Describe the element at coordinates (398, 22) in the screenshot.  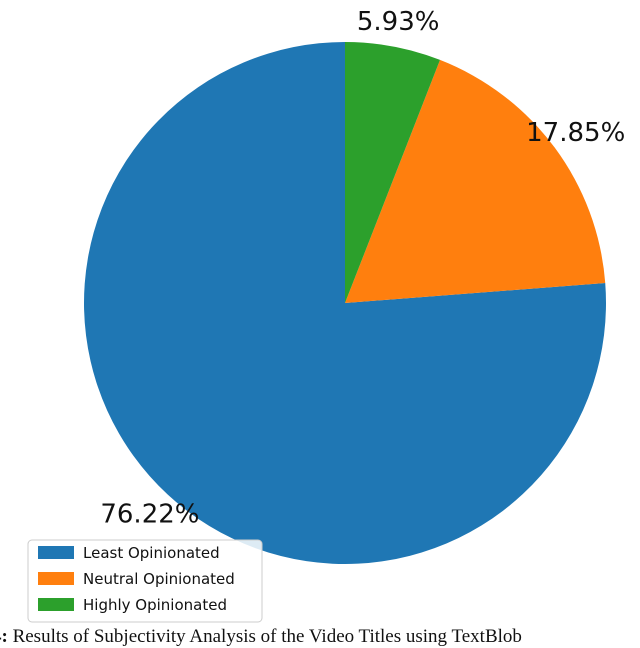
I see `pct-label-highly: 5.93%` at that location.